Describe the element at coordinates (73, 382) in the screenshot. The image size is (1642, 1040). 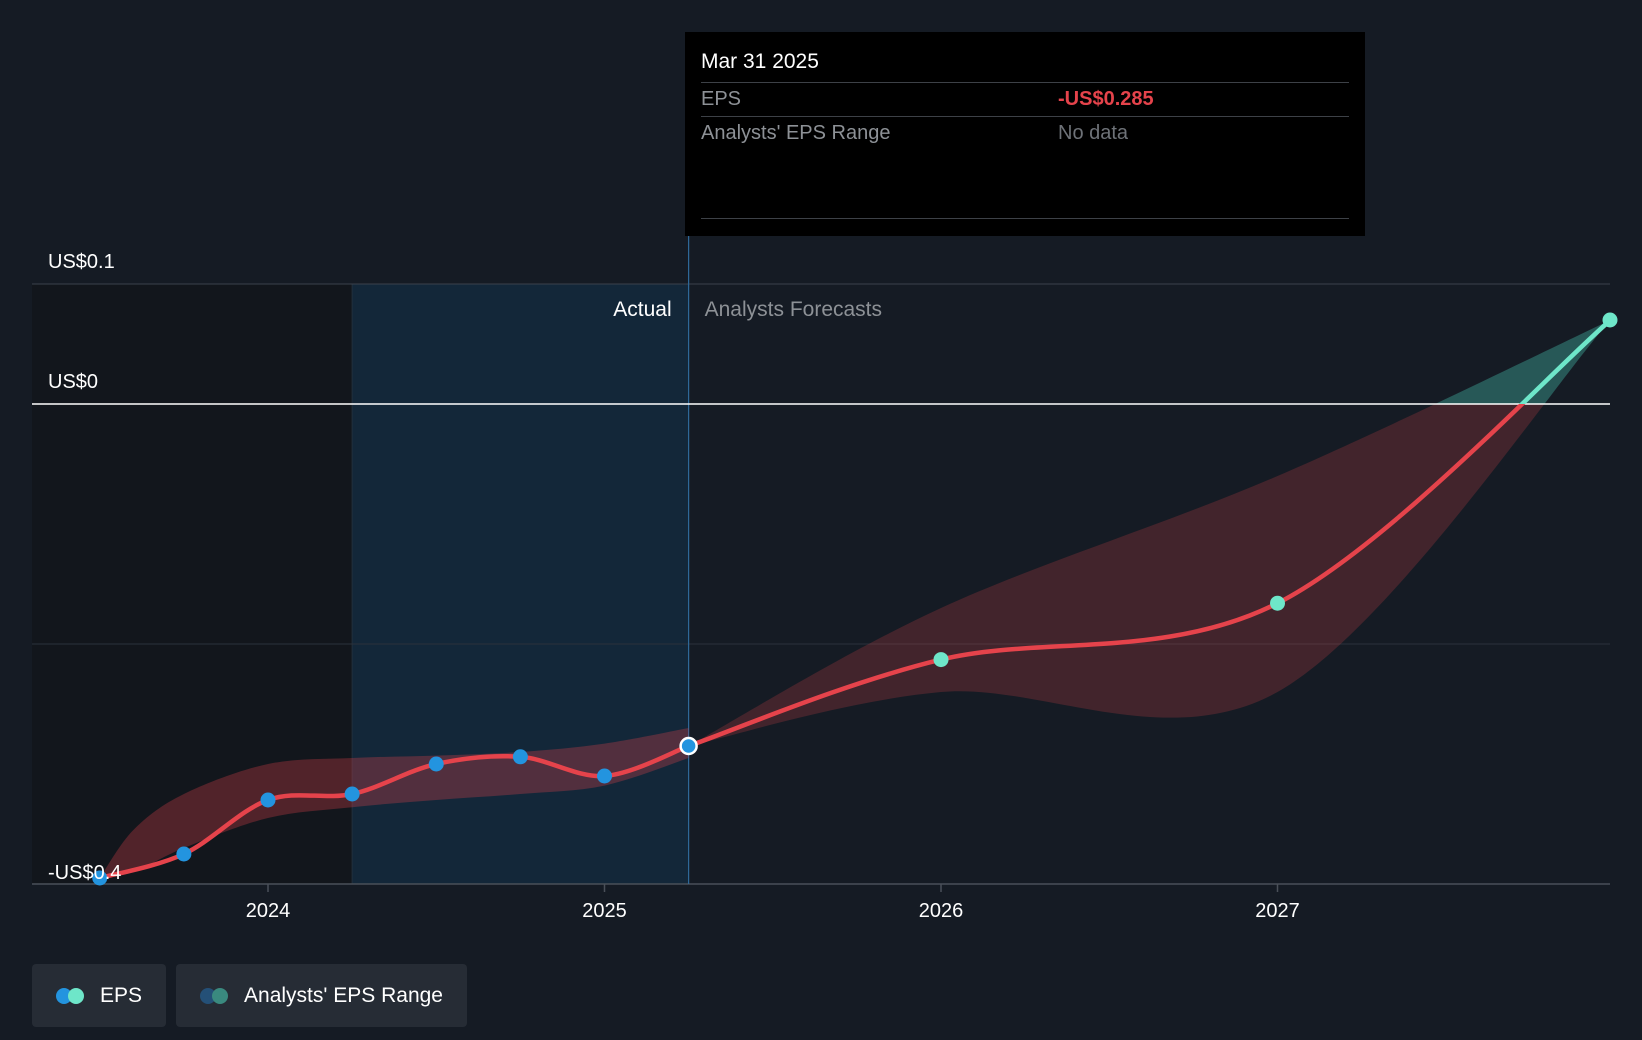
I see `y-tick-label: US$0` at that location.